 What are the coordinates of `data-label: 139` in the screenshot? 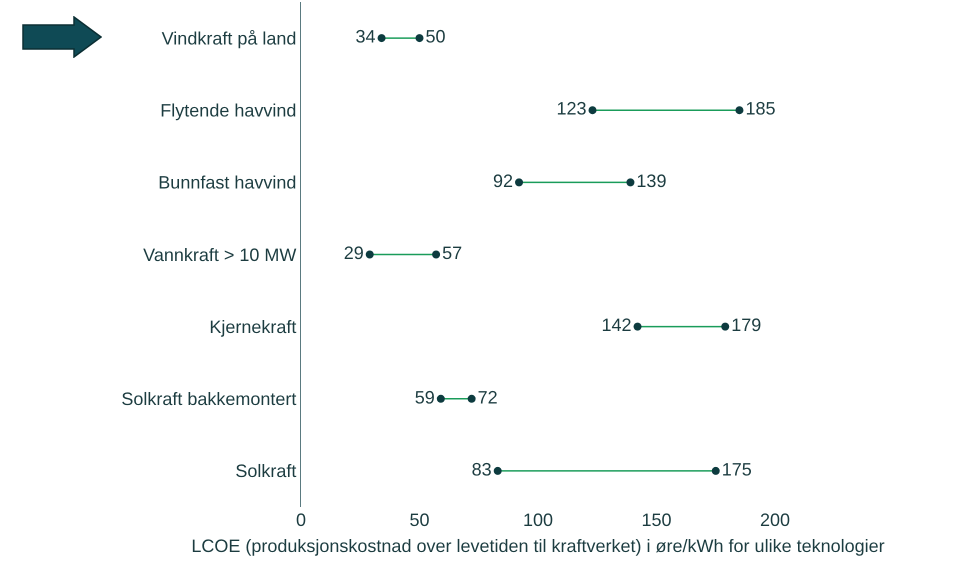 It's located at (651, 180).